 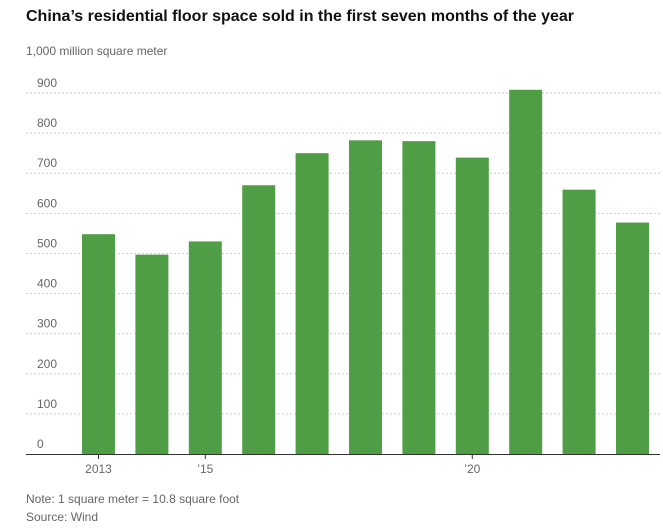 I want to click on chart-source: Source: Wind, so click(x=62, y=517).